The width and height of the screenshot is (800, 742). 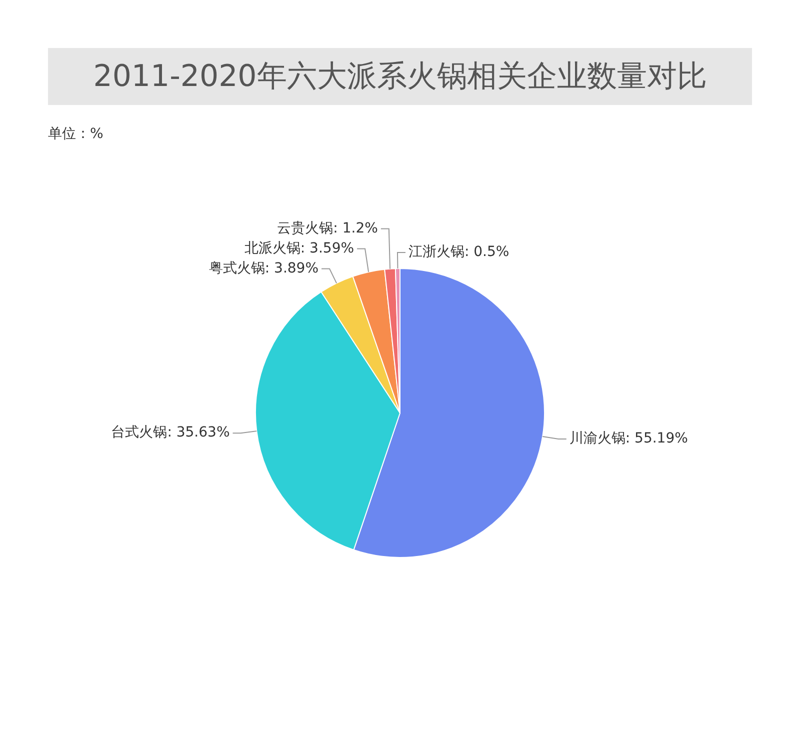 What do you see at coordinates (459, 252) in the screenshot?
I see `slice-label: 江浙火锅: 0.5%` at bounding box center [459, 252].